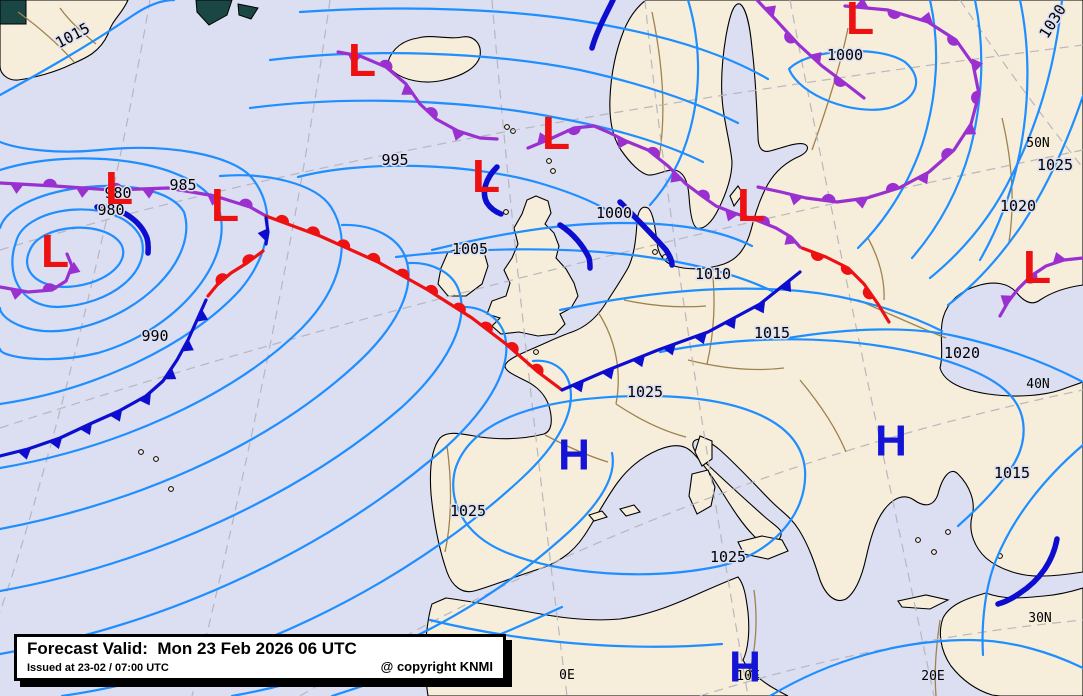 Image resolution: width=1083 pixels, height=696 pixels. Describe the element at coordinates (154, 336) in the screenshot. I see `pressure-label: 990` at that location.